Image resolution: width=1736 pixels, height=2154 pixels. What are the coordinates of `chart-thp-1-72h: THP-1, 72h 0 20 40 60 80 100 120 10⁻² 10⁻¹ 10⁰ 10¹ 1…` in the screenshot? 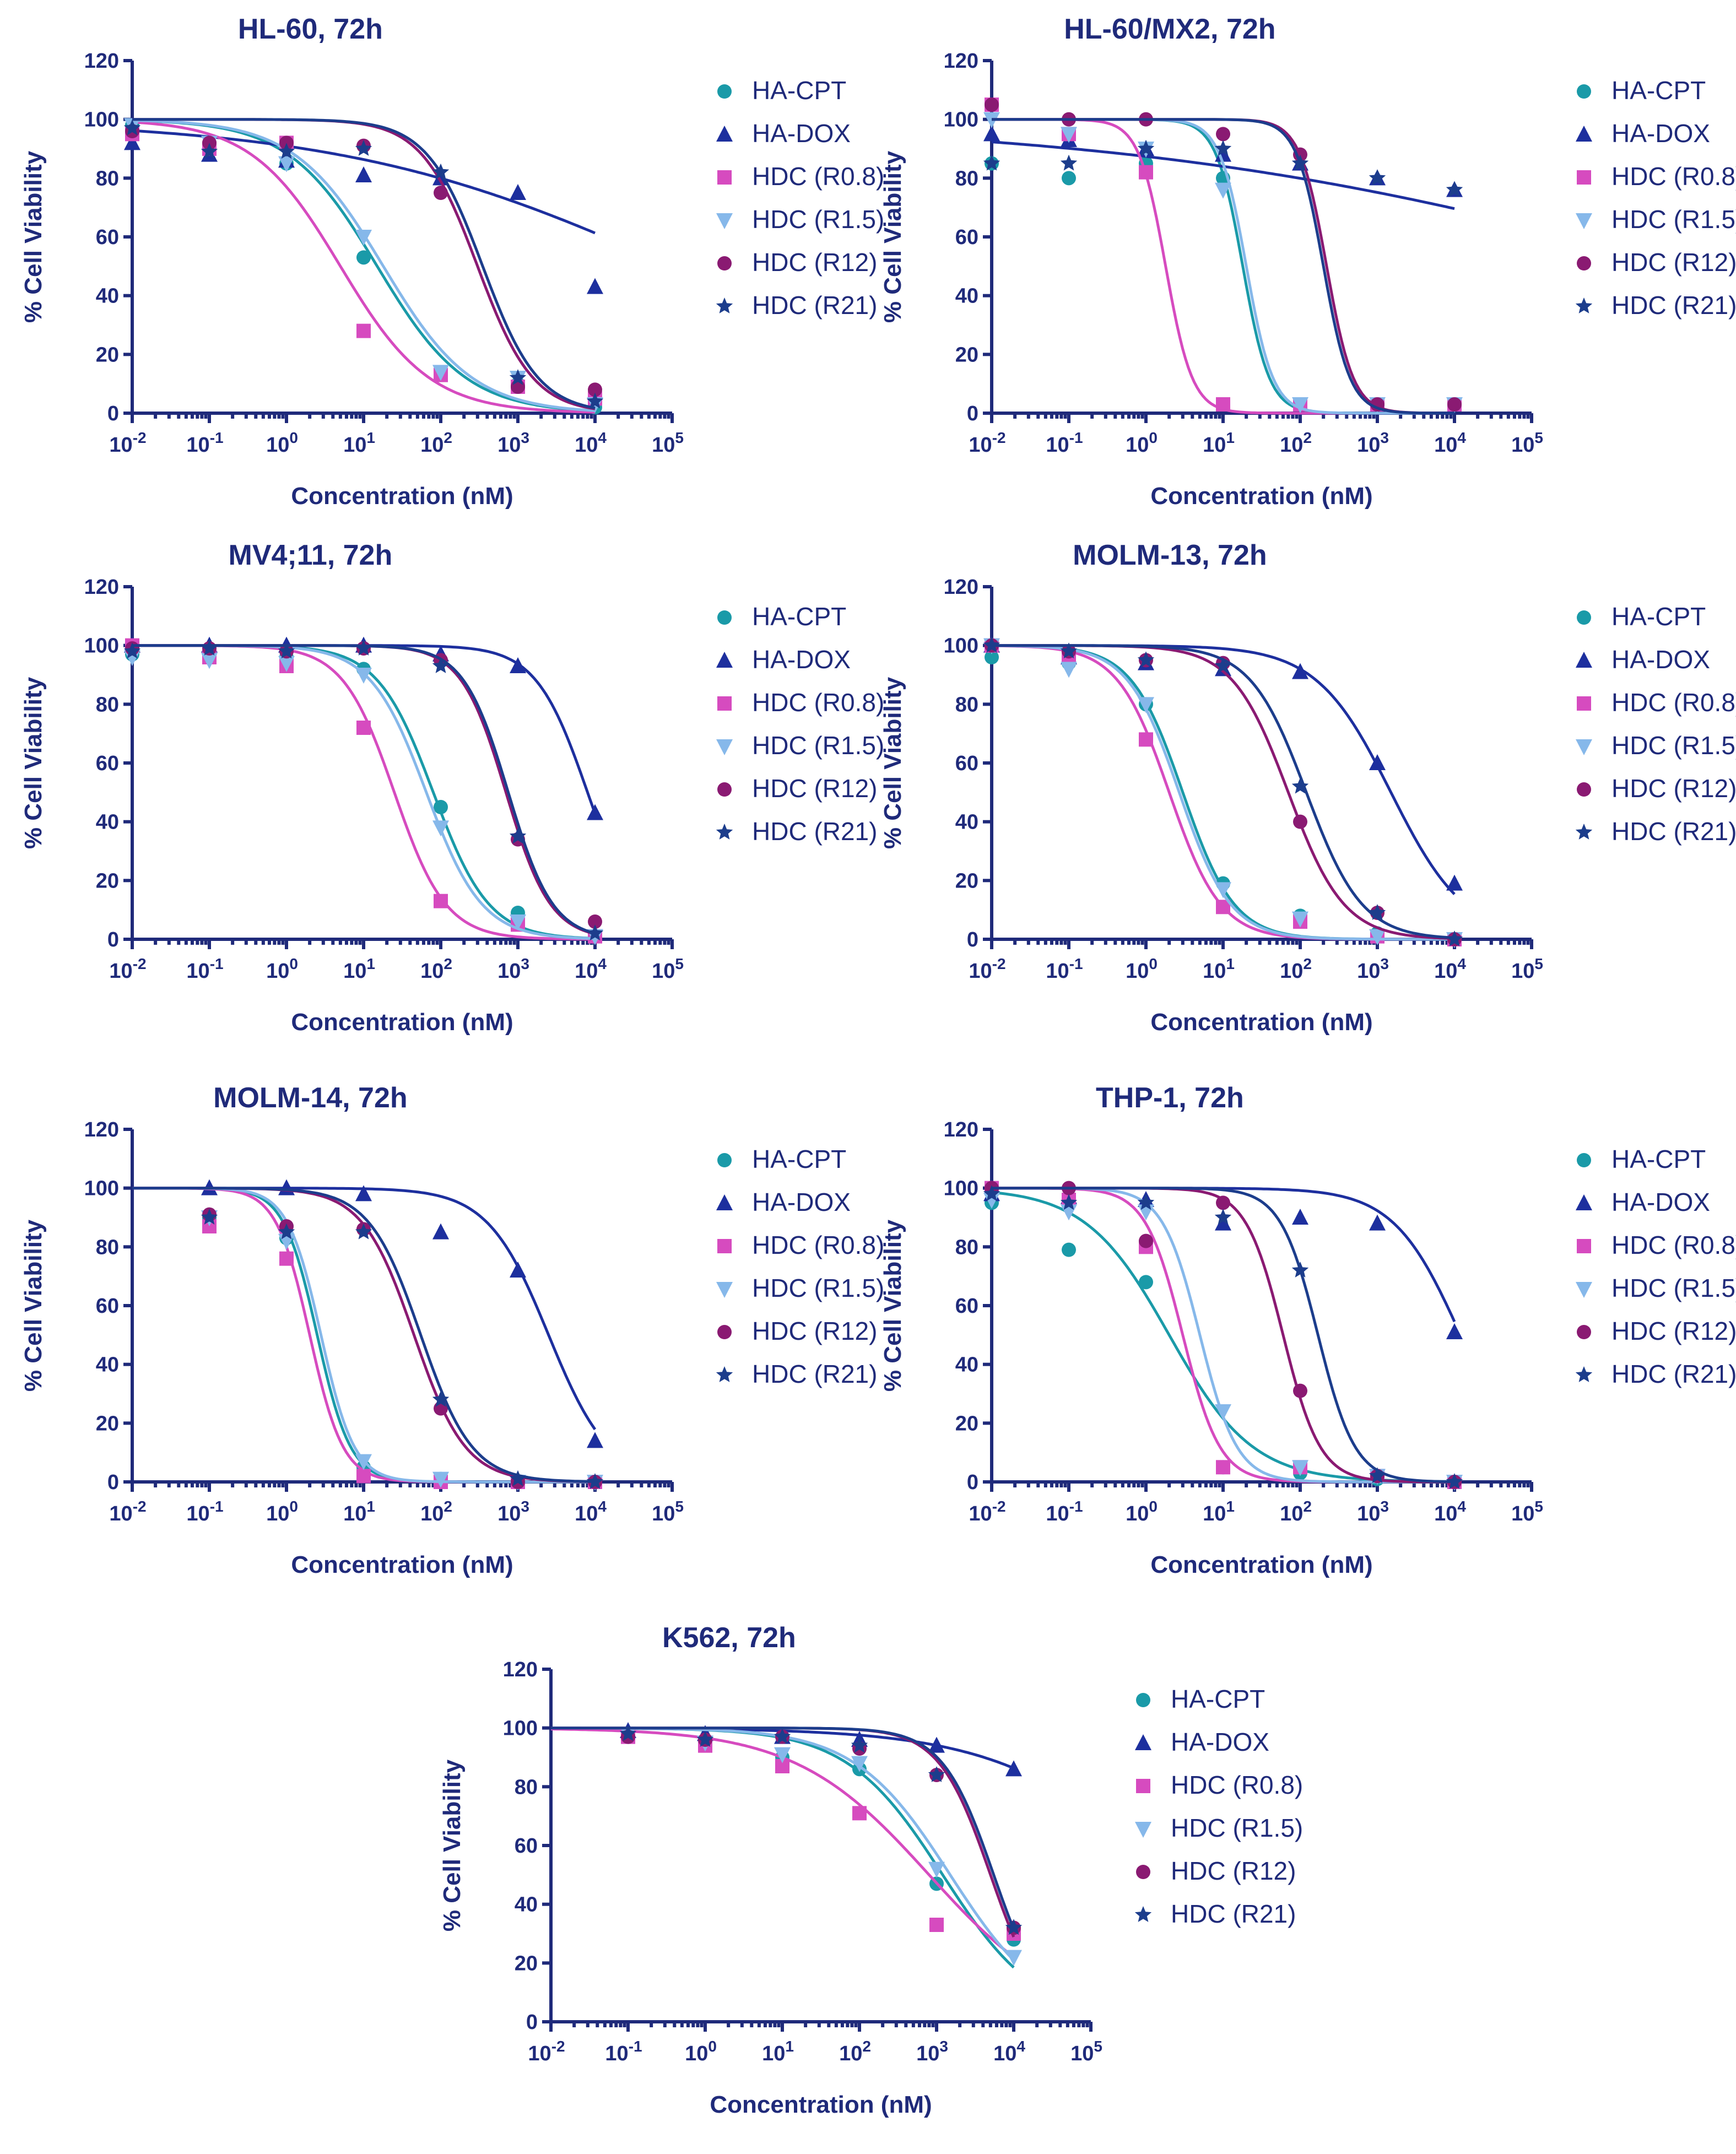 It's located at (1307, 1330).